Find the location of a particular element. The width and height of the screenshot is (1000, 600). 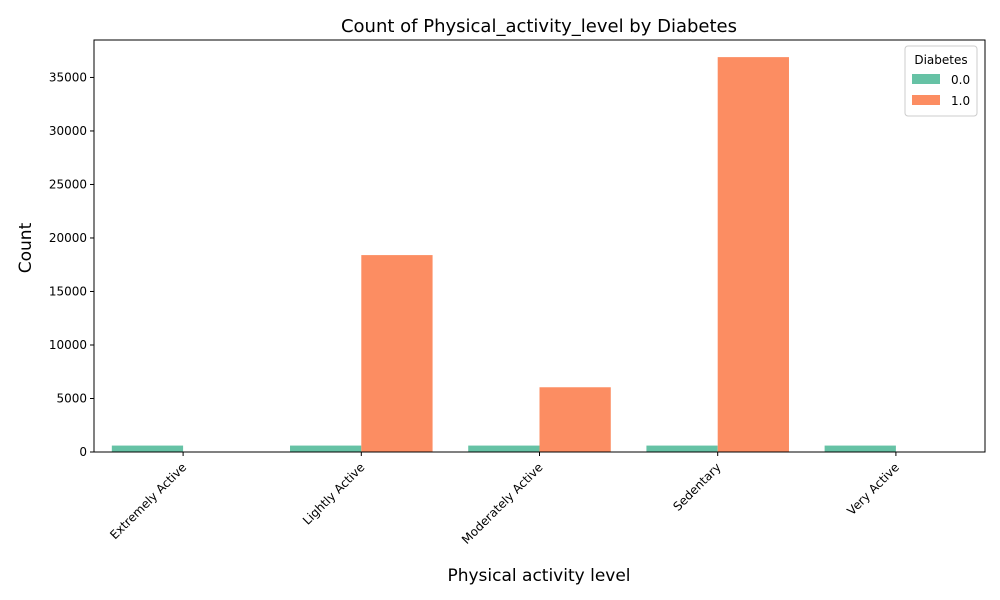

x-tick-label: Lightly Active is located at coordinates (333, 493).